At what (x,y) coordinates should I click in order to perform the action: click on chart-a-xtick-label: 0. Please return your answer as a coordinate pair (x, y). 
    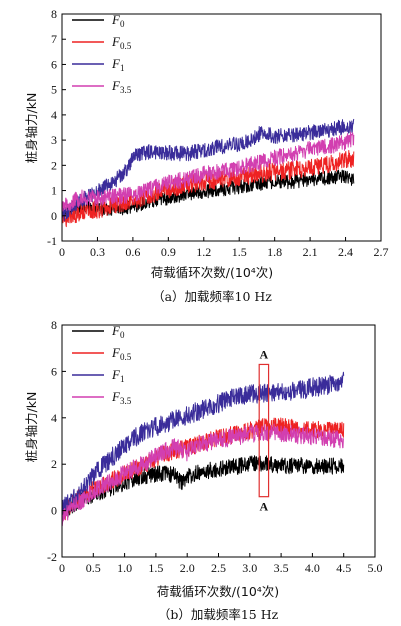
    Looking at the image, I should click on (62, 252).